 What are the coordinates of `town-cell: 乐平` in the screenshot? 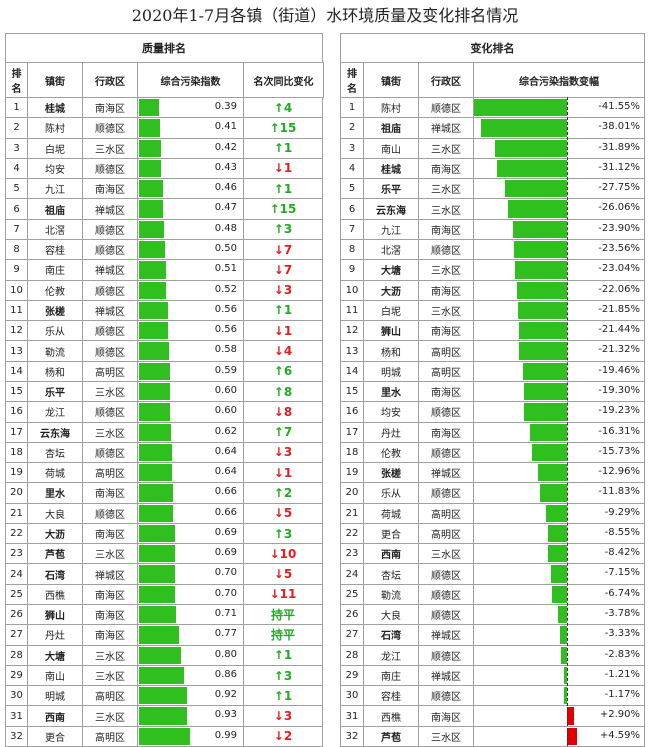 It's located at (391, 189).